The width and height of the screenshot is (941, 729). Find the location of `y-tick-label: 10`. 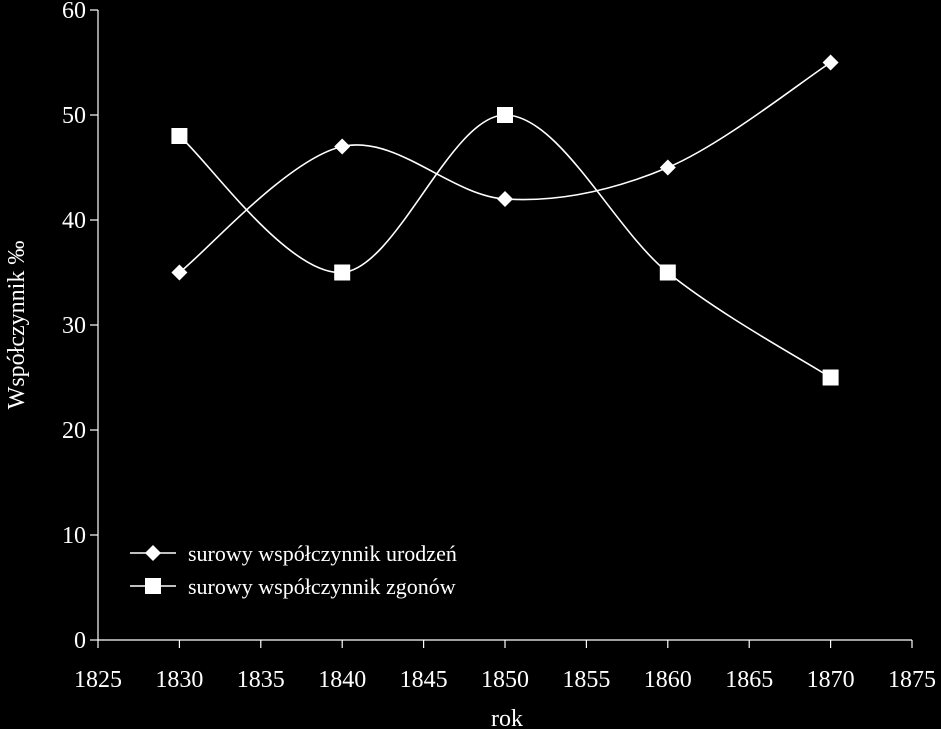

y-tick-label: 10 is located at coordinates (74, 536).